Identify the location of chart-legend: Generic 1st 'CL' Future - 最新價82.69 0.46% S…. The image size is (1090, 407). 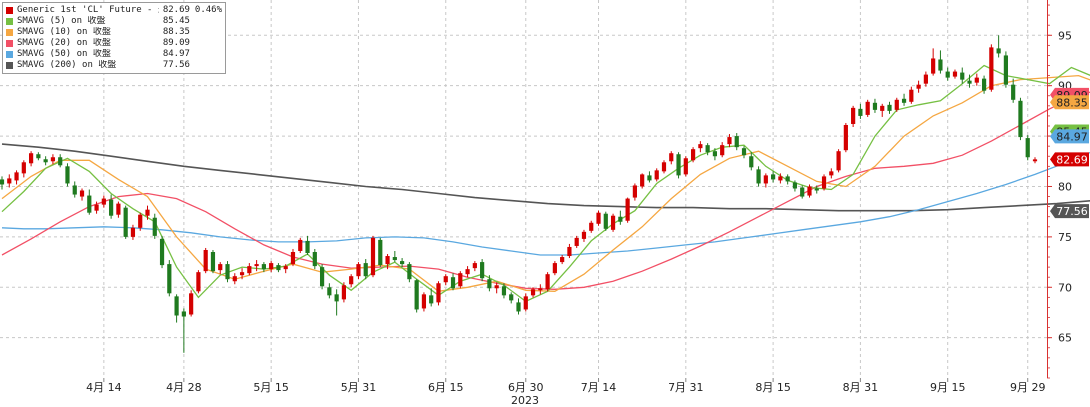
(114, 38).